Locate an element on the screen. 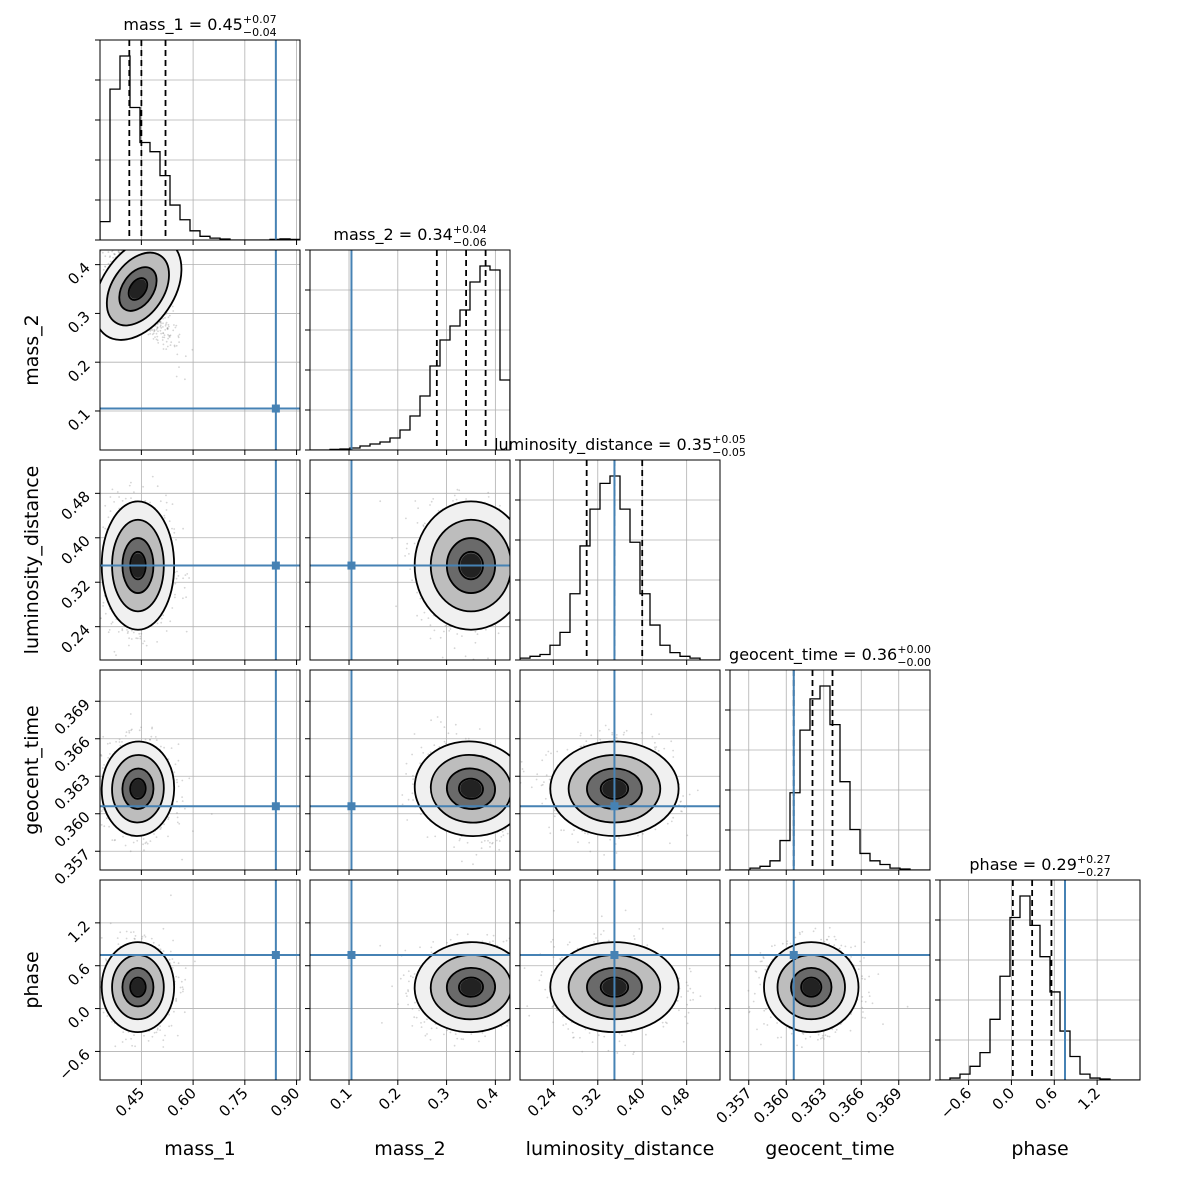  scatter-panel-mass_2-vs-geocent_time is located at coordinates (422, 772).